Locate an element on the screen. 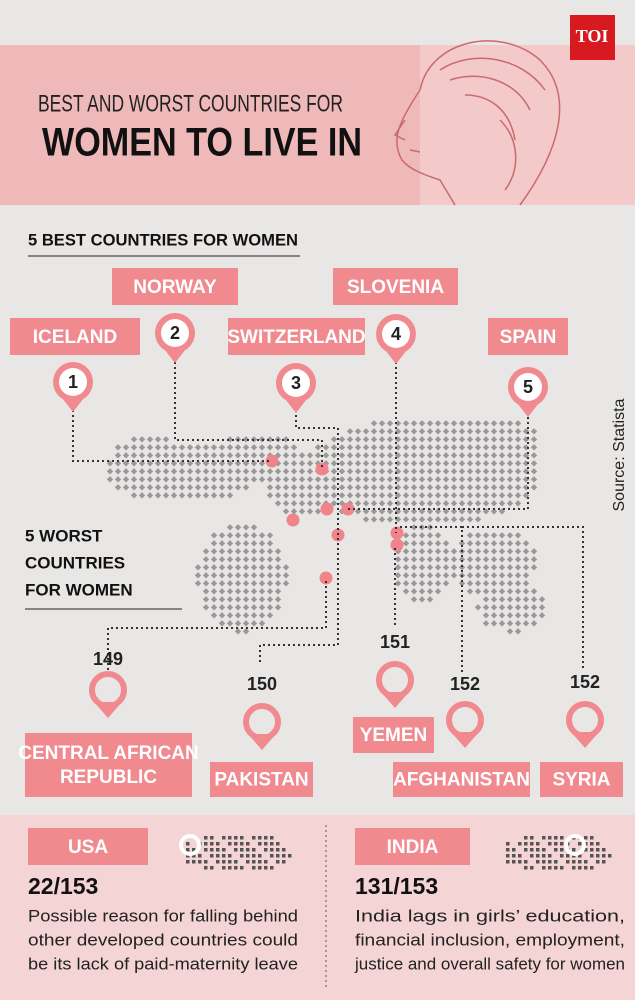 The image size is (635, 1000). panel-label-box is located at coordinates (88, 846).